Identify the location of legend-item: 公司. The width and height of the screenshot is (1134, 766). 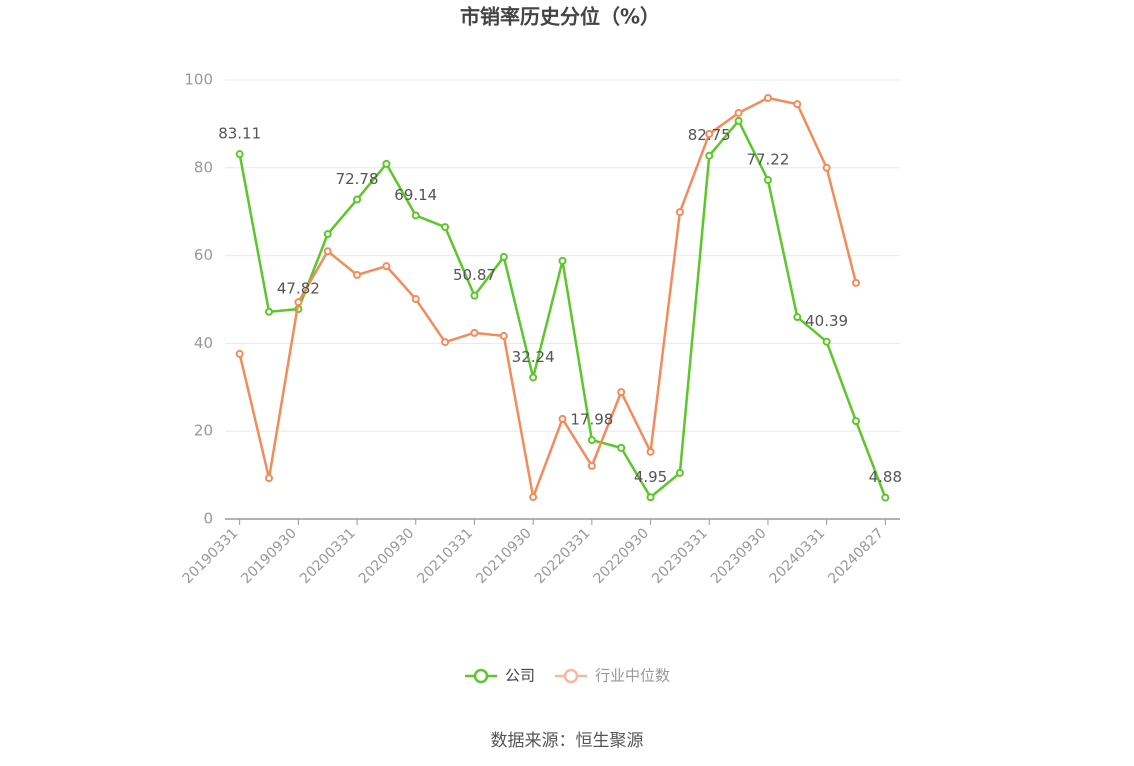
(500, 676).